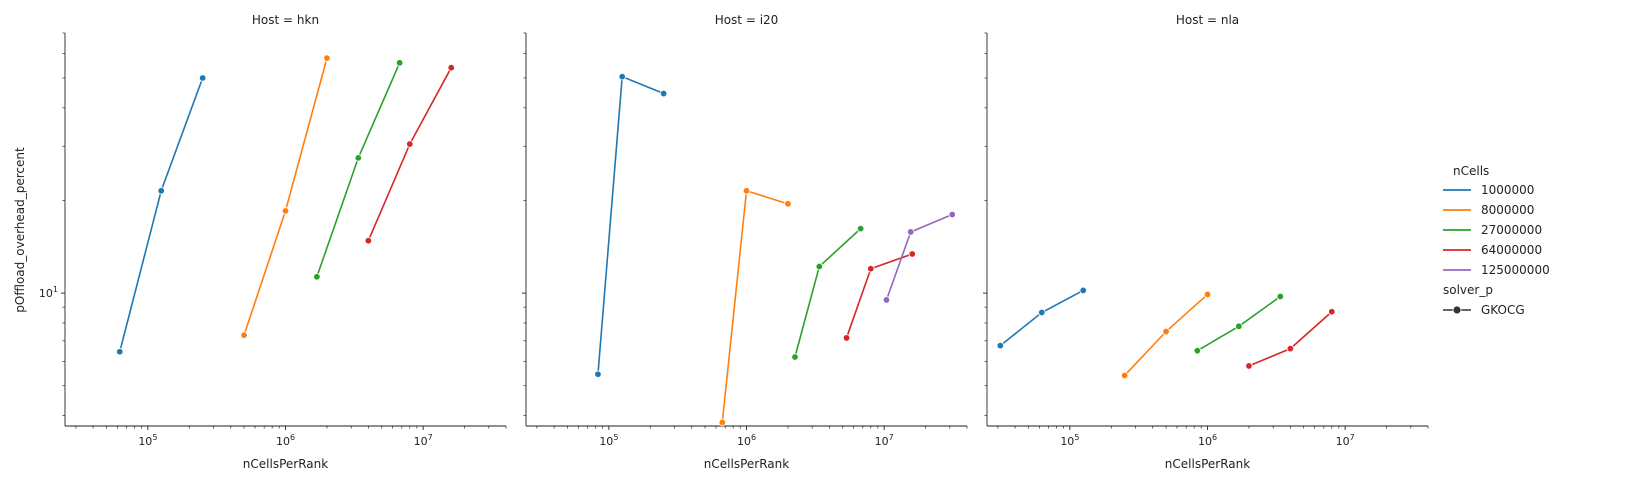 The width and height of the screenshot is (1628, 500). Describe the element at coordinates (1503, 310) in the screenshot. I see `legend-style-entry: GKOCG` at that location.